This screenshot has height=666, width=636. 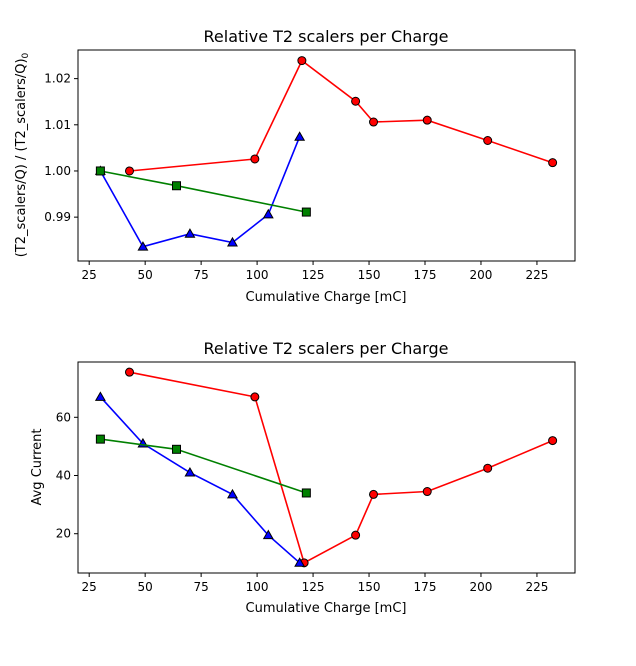 What do you see at coordinates (63, 476) in the screenshot?
I see `chart-bottom-y-tick-label: 40` at bounding box center [63, 476].